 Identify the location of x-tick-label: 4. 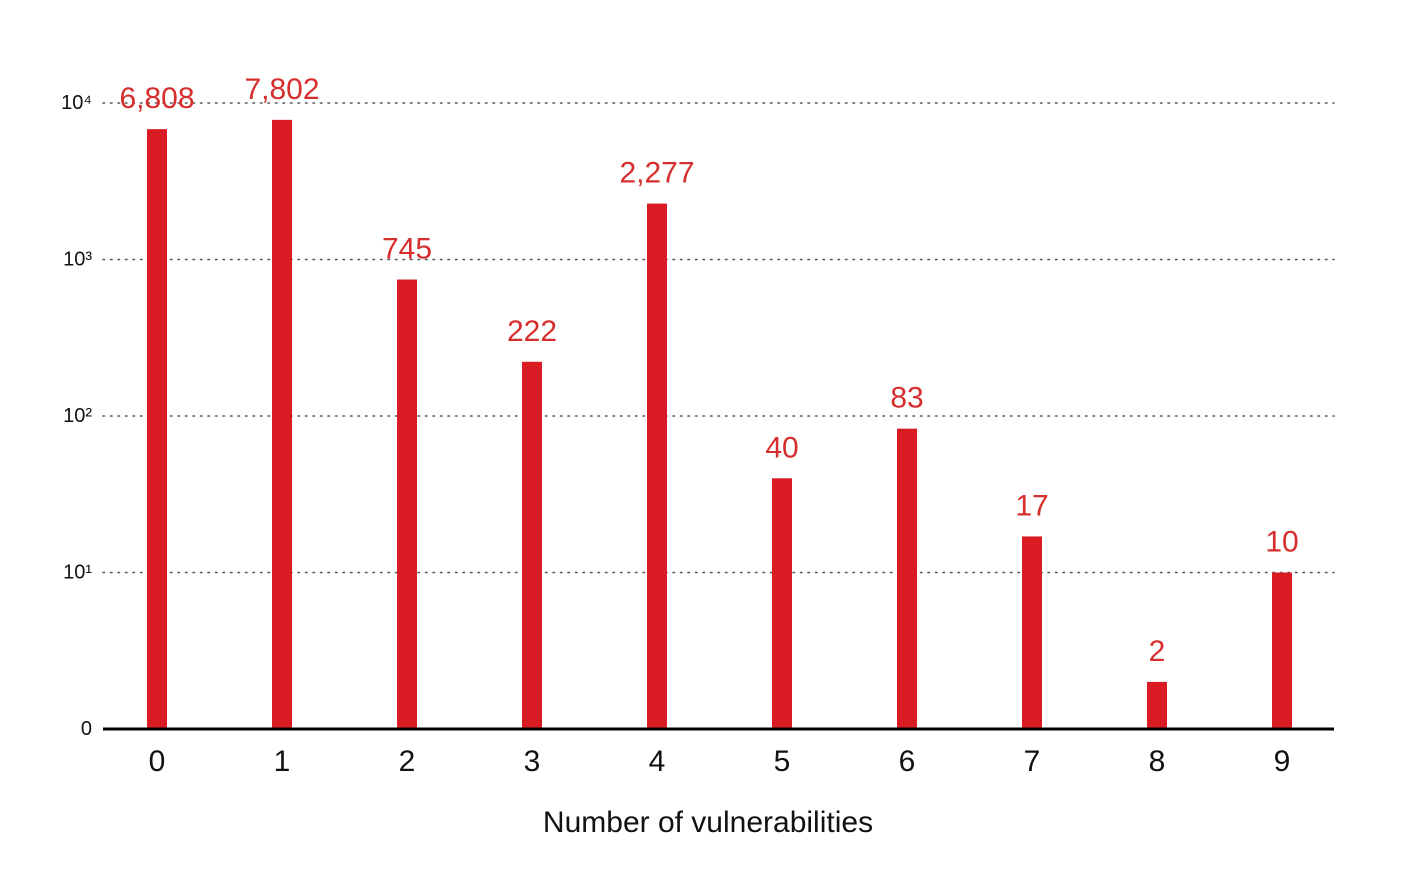
(657, 761).